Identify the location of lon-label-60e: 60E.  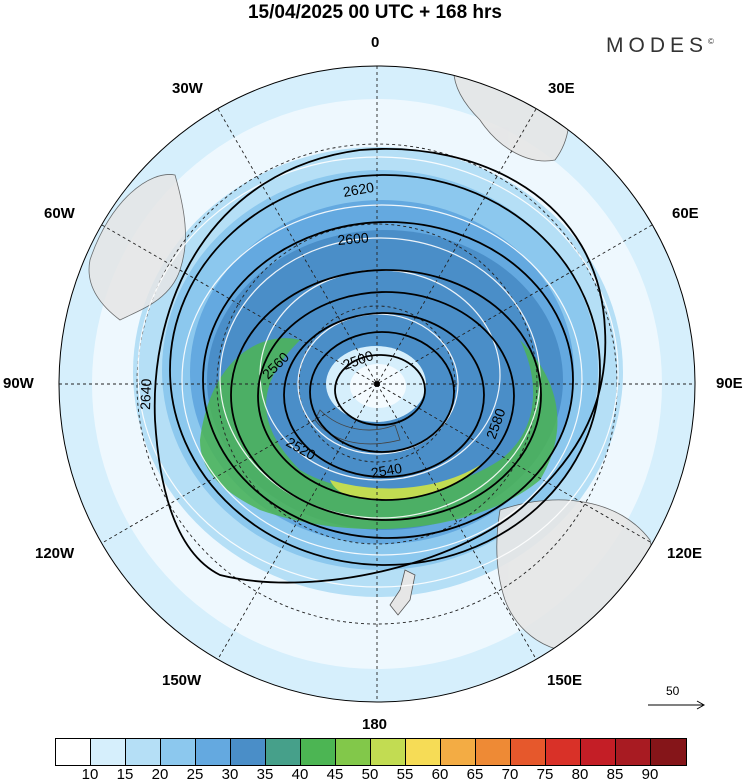
(685, 213).